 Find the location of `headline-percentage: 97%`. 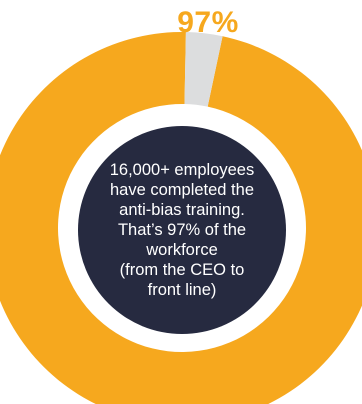

headline-percentage: 97% is located at coordinates (208, 22).